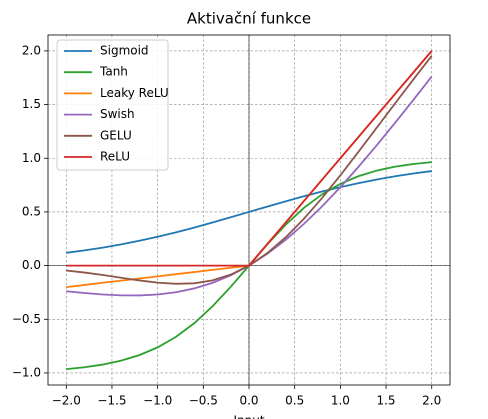 The image size is (488, 419). What do you see at coordinates (111, 401) in the screenshot?
I see `x-tick-label: −1.5` at bounding box center [111, 401].